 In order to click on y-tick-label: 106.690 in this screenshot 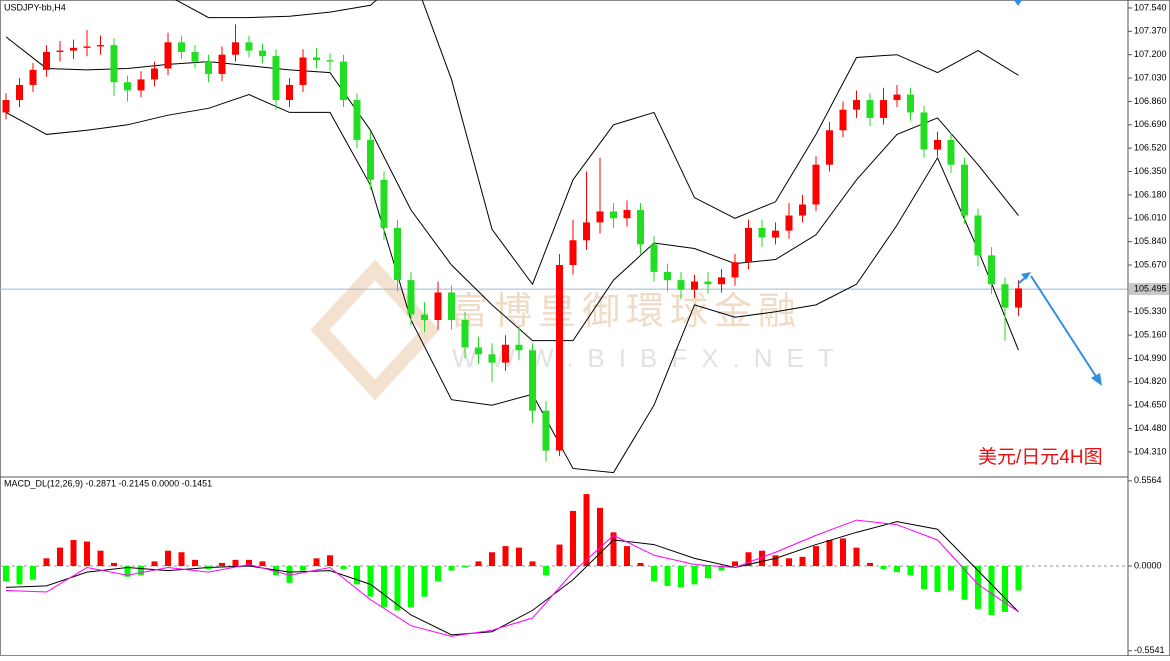, I will do `click(1150, 124)`.